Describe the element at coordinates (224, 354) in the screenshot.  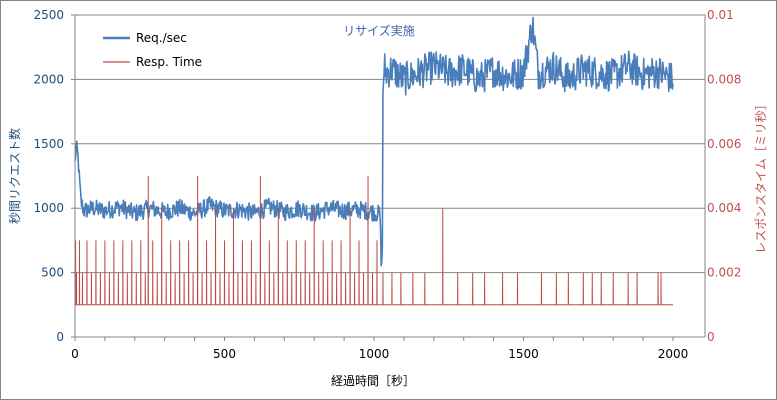
I see `x-tick-label: 500` at that location.